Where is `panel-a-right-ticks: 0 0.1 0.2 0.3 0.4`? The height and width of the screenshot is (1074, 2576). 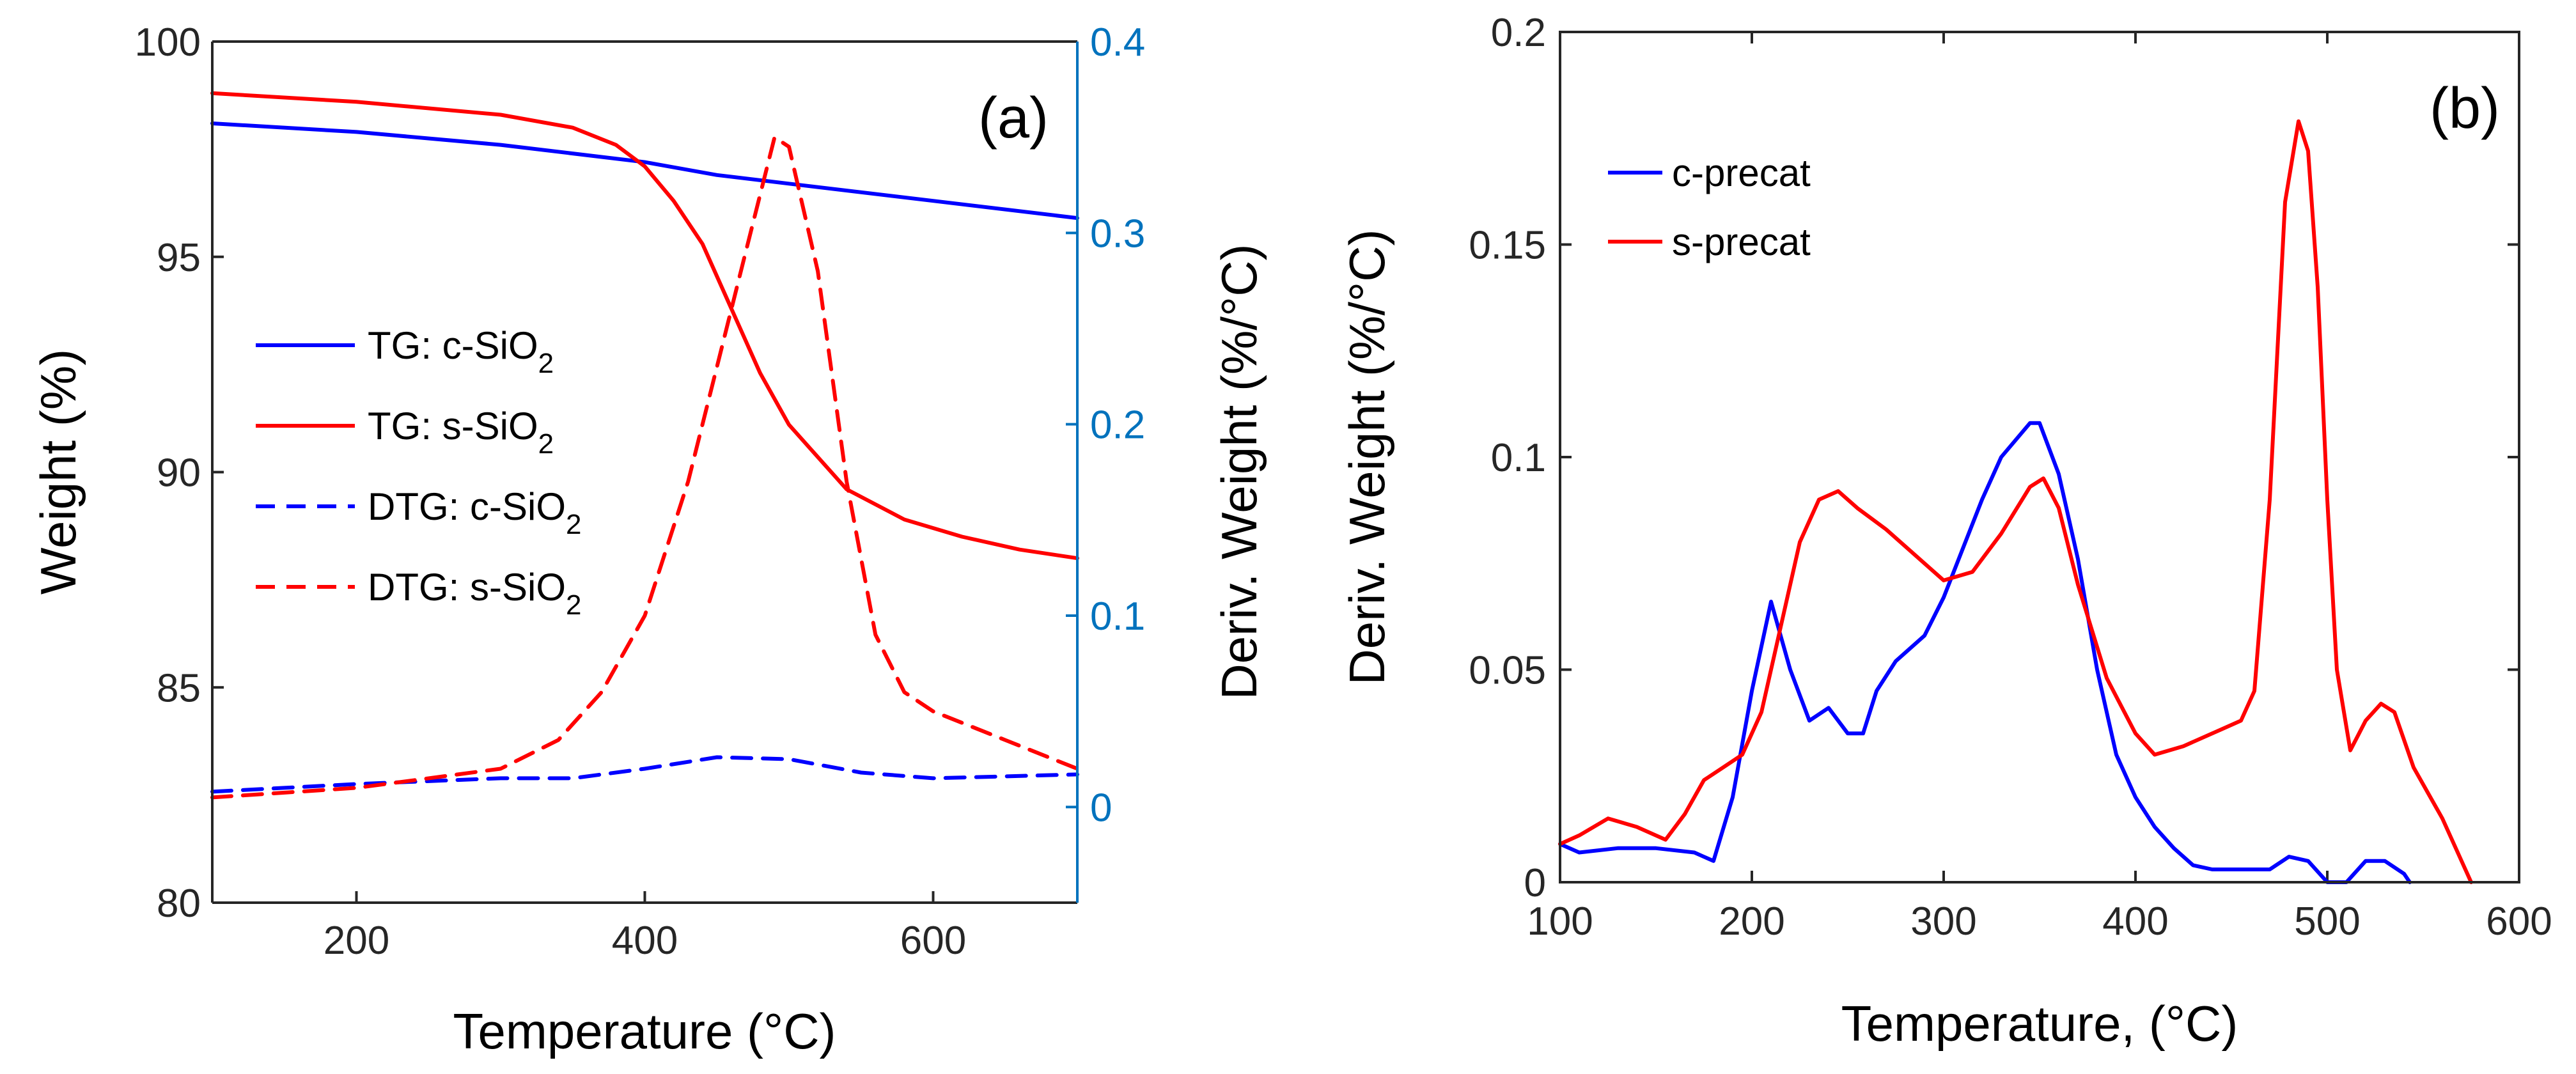
panel-a-right-ticks: 0 0.1 0.2 0.3 0.4 is located at coordinates (1105, 425).